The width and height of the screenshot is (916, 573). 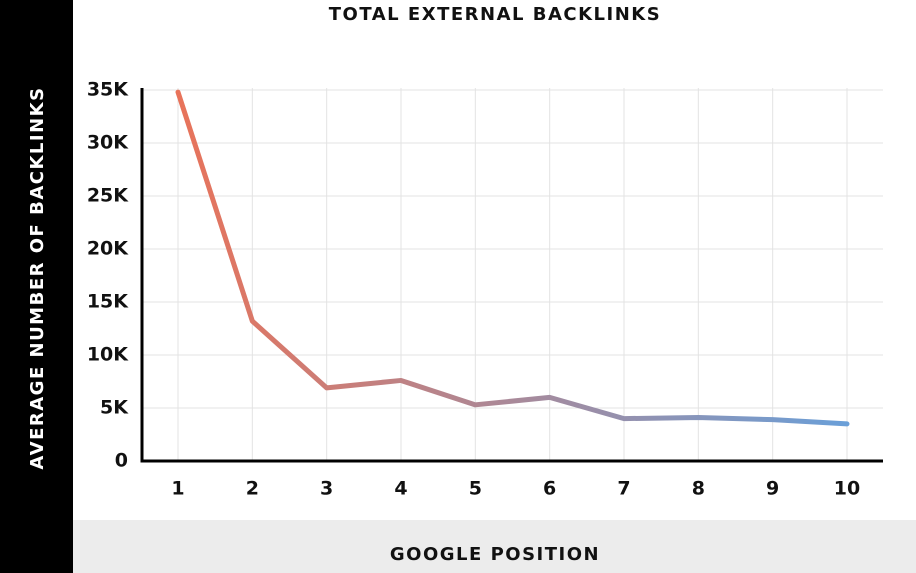 What do you see at coordinates (121, 461) in the screenshot?
I see `y-tick-label: 0` at bounding box center [121, 461].